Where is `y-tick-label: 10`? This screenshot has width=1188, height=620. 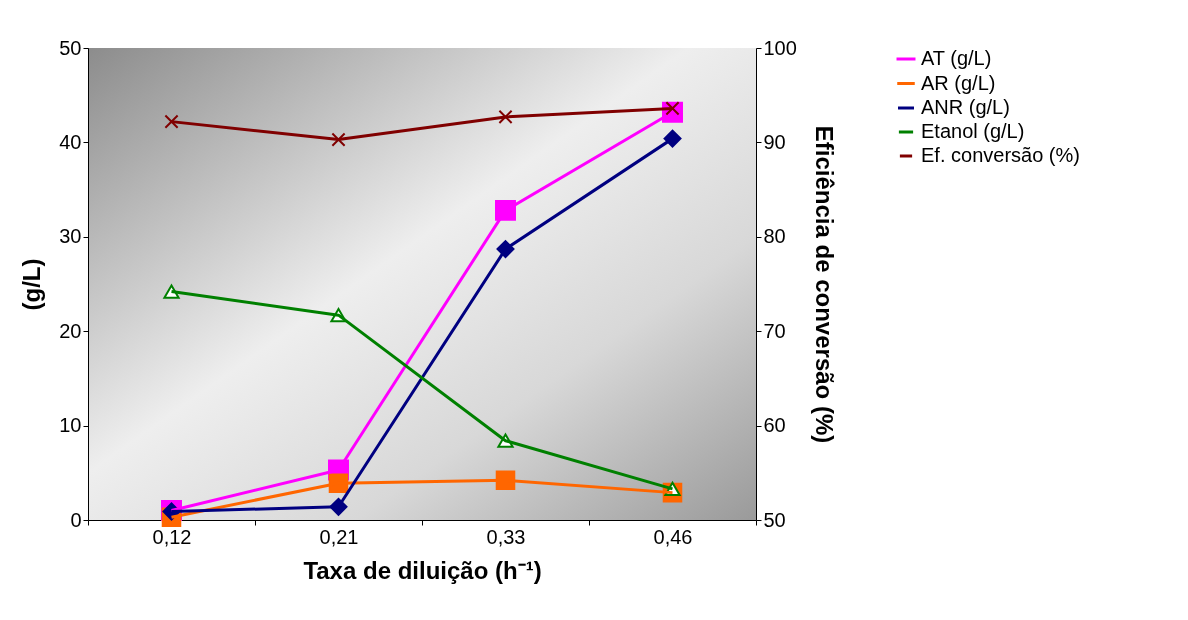
y-tick-label: 10 is located at coordinates (70, 425).